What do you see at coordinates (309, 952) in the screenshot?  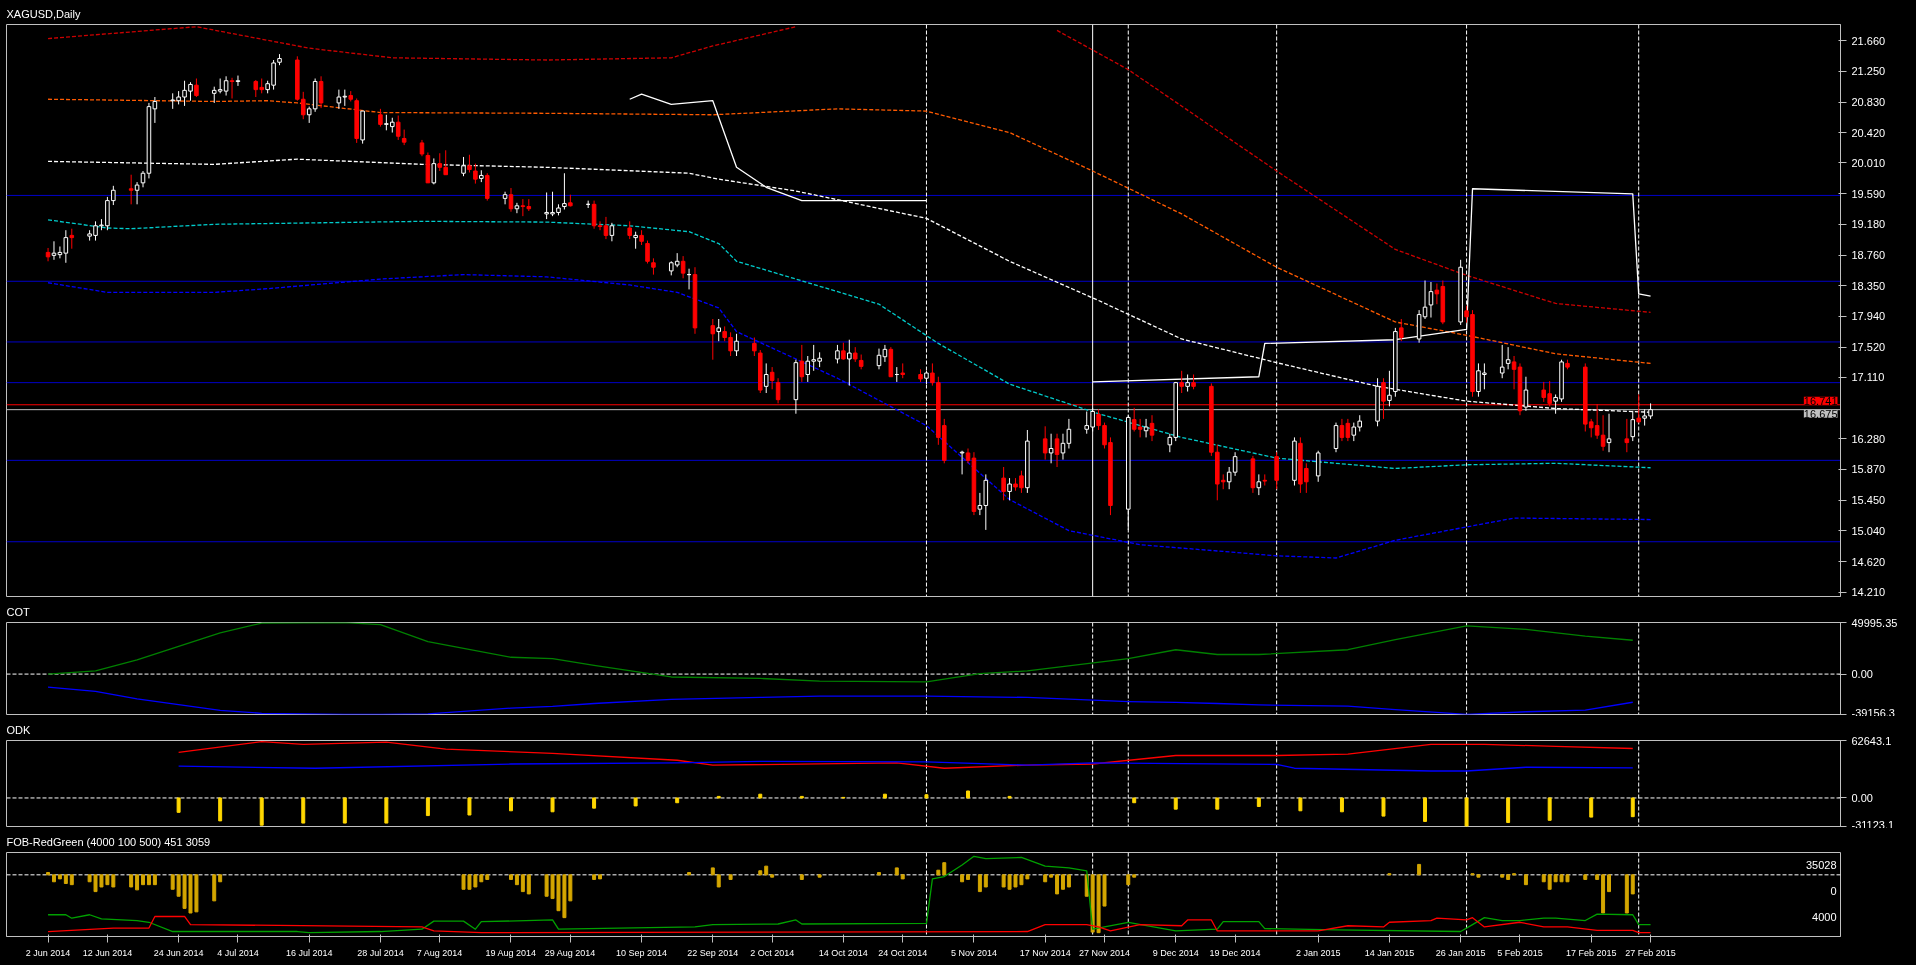 I see `x-tick-label: 16 Jul 2014` at bounding box center [309, 952].